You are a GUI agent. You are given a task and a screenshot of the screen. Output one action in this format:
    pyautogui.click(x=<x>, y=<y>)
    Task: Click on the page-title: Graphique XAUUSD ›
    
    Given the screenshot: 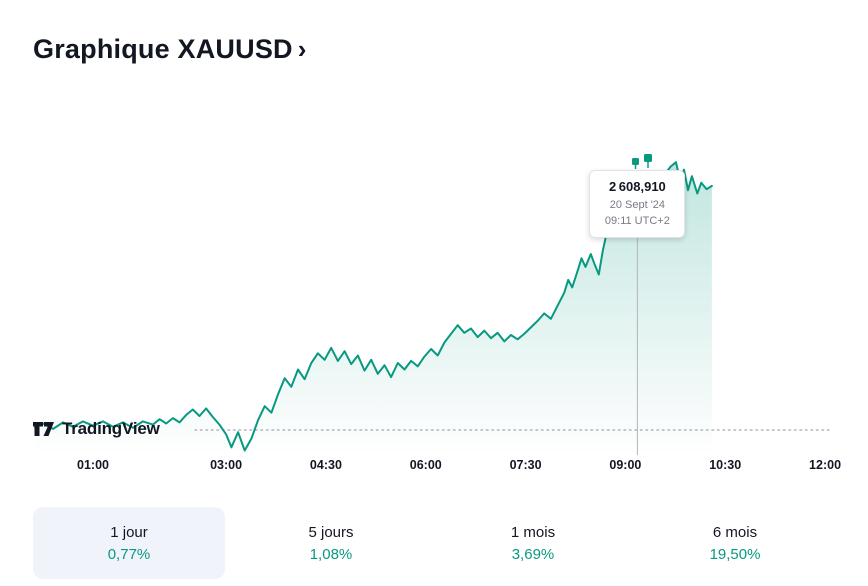 What is the action you would take?
    pyautogui.click(x=170, y=49)
    